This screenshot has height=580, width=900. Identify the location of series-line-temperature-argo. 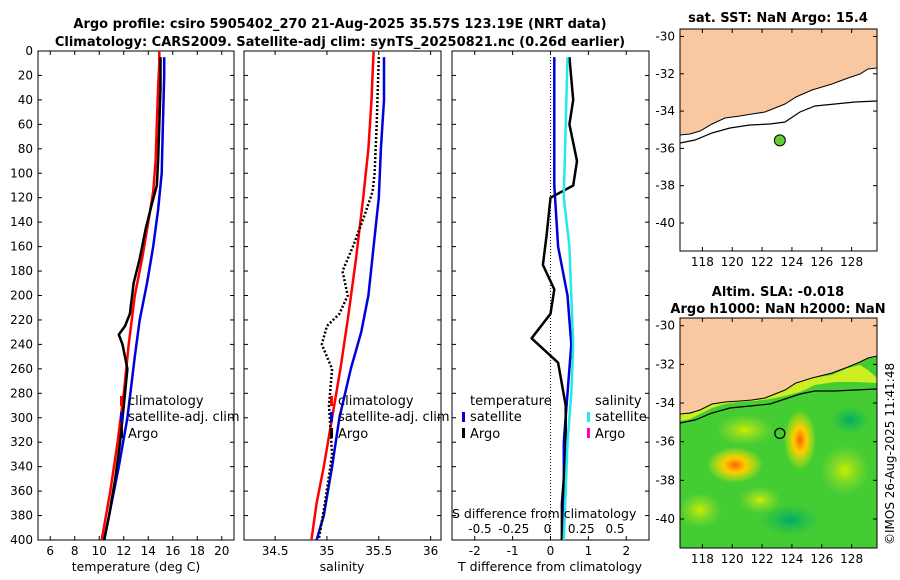
(554, 298).